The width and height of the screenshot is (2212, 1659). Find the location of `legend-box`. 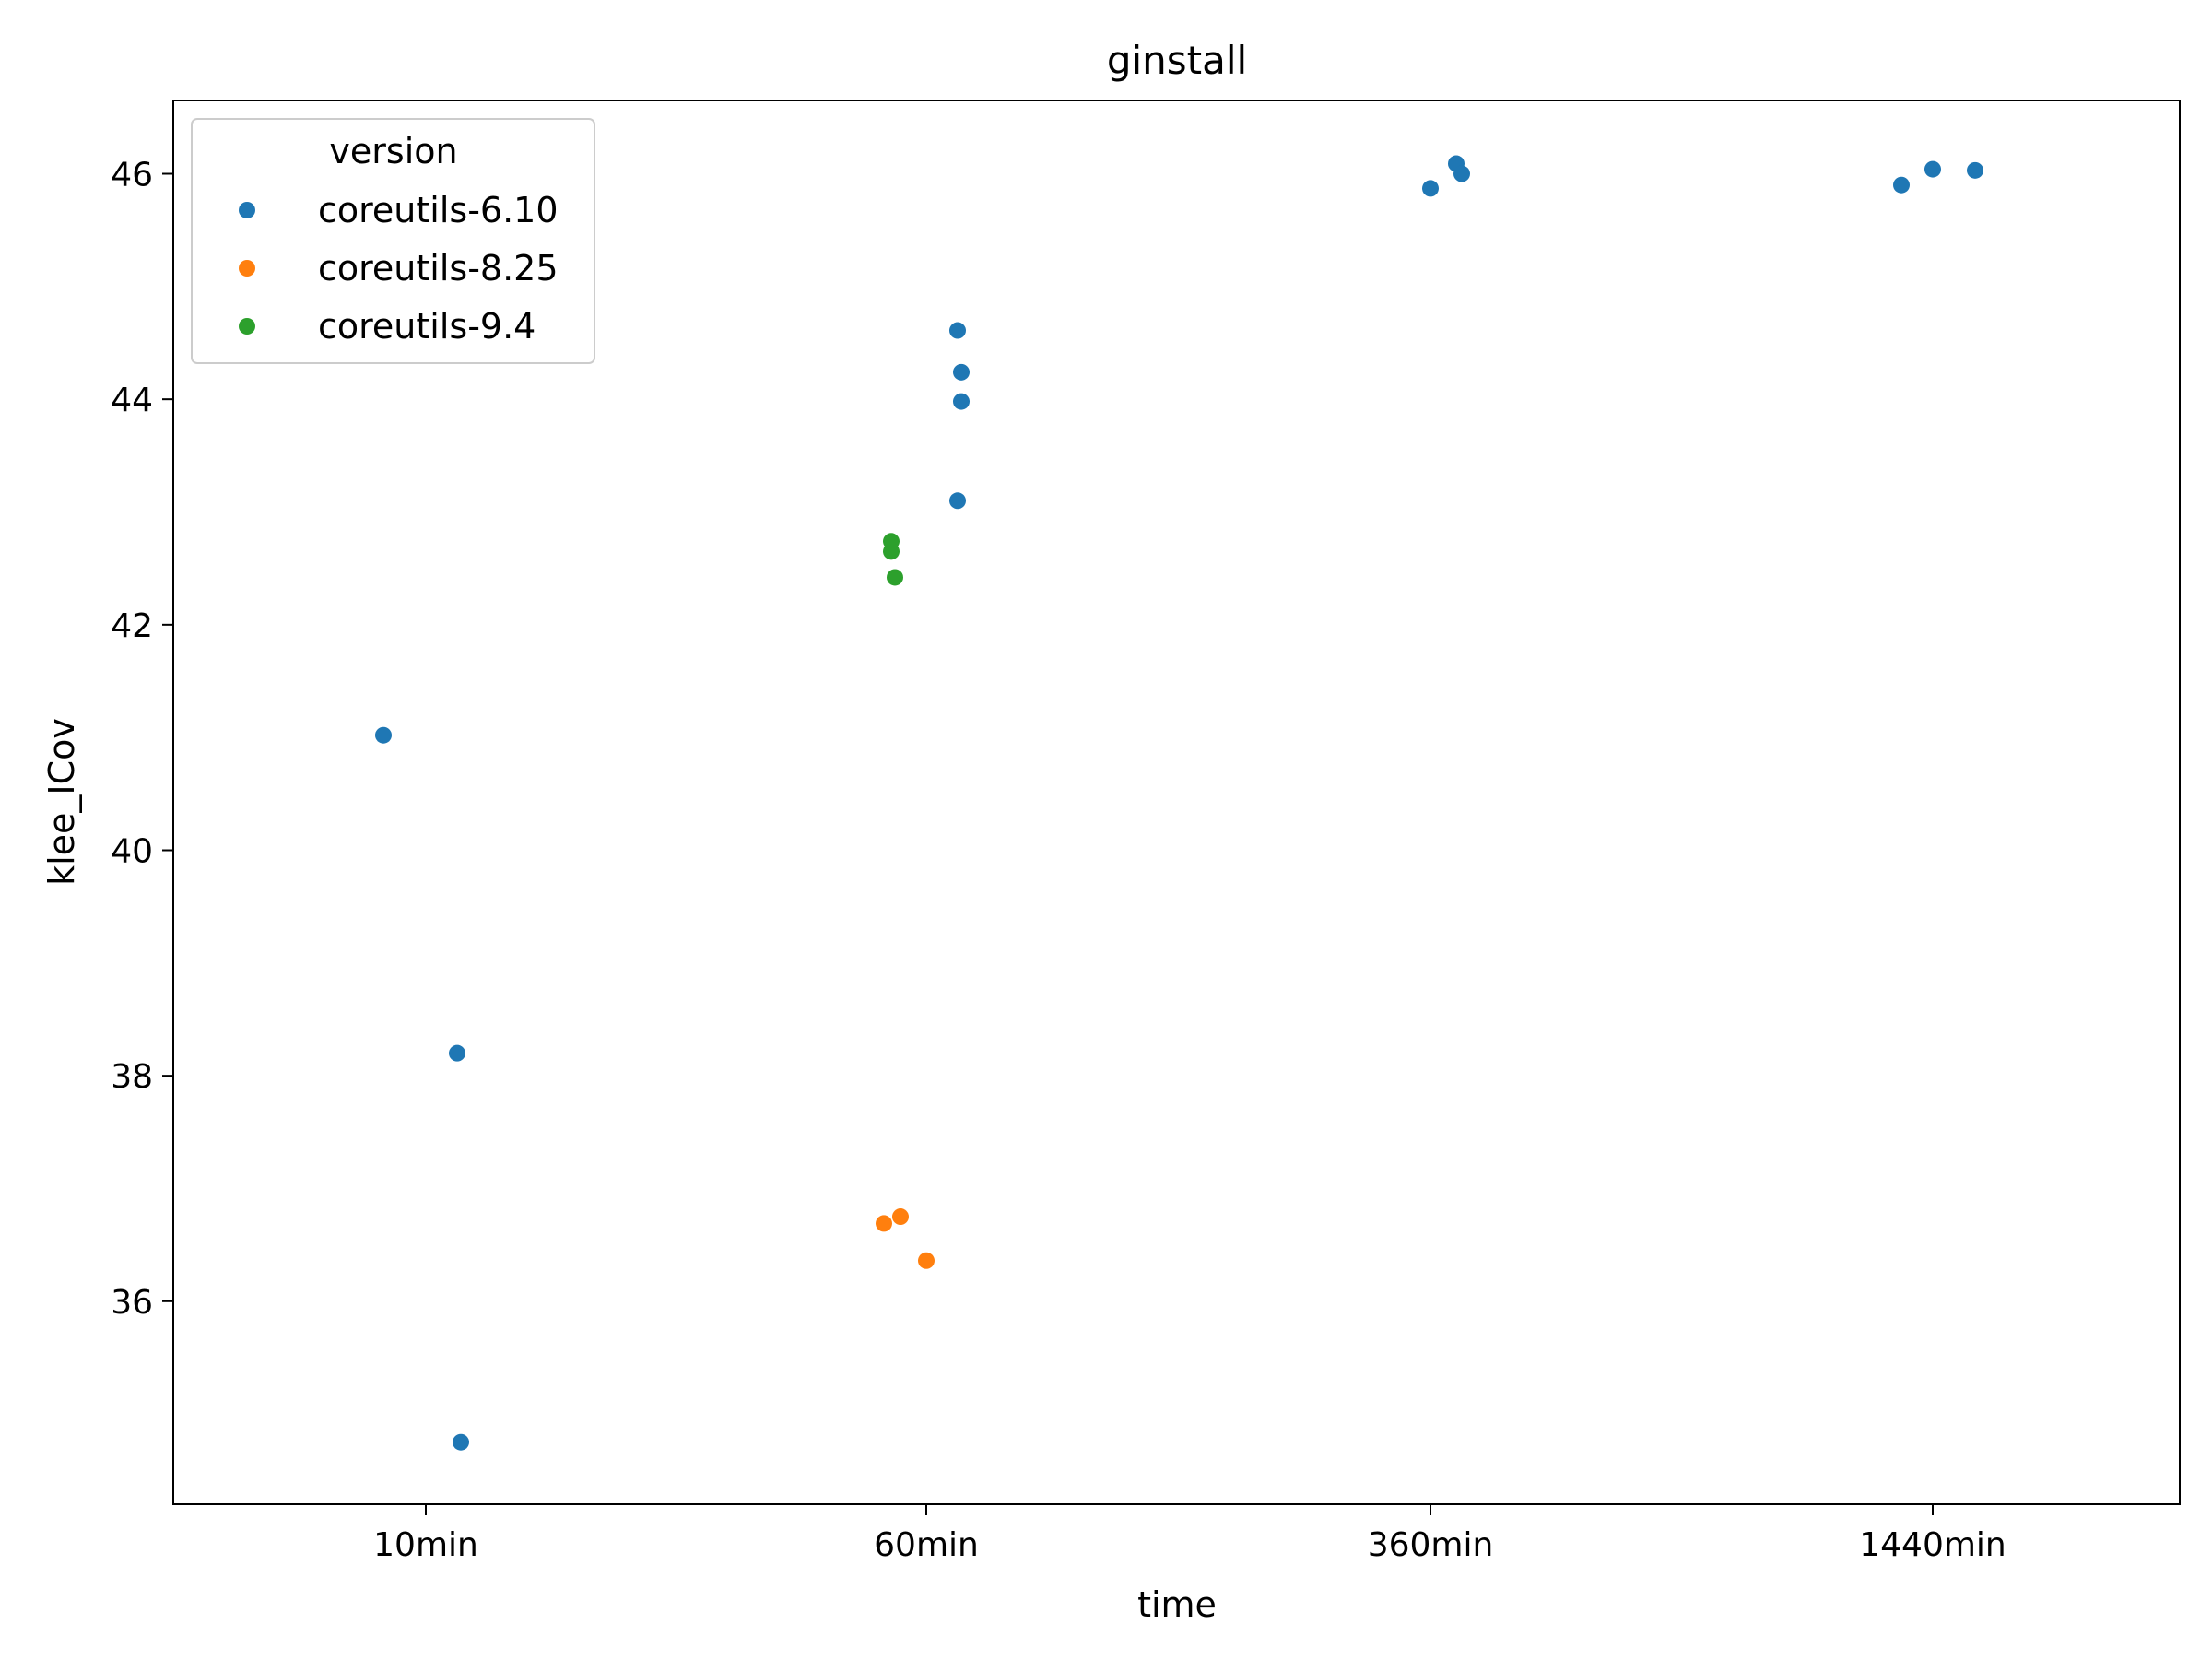

legend-box is located at coordinates (393, 241).